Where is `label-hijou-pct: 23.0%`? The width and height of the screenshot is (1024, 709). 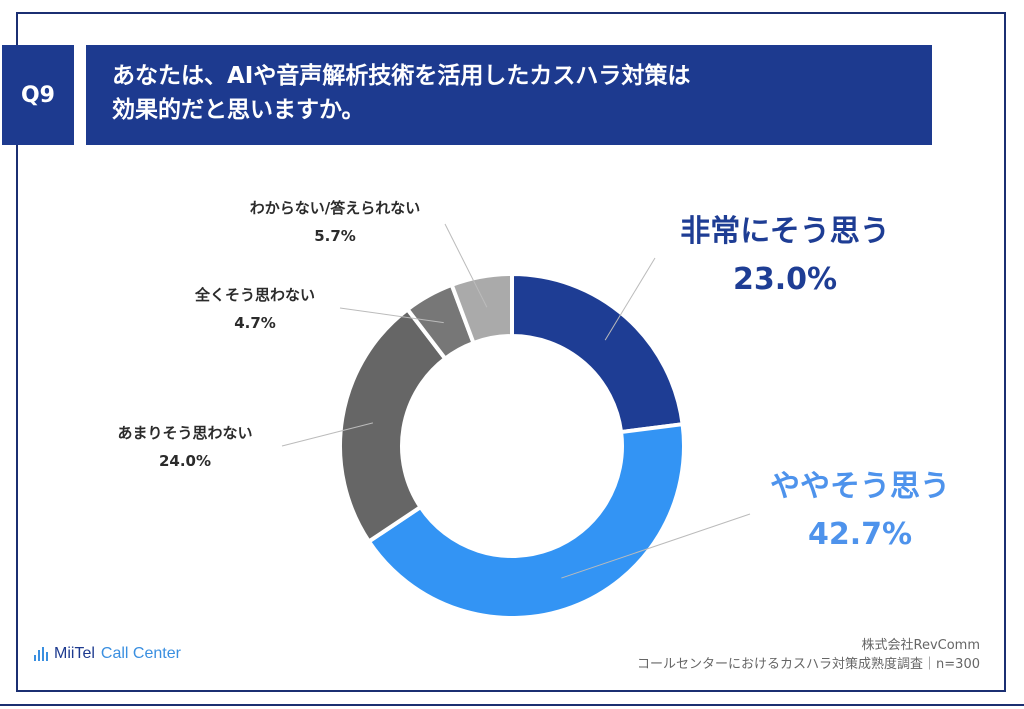 label-hijou-pct: 23.0% is located at coordinates (785, 279).